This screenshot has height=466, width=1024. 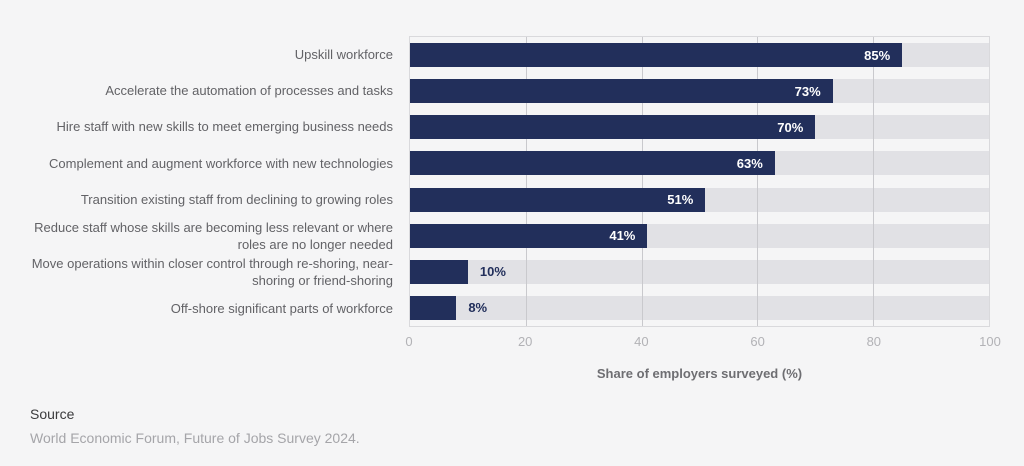 I want to click on value-label: 41%, so click(x=622, y=236).